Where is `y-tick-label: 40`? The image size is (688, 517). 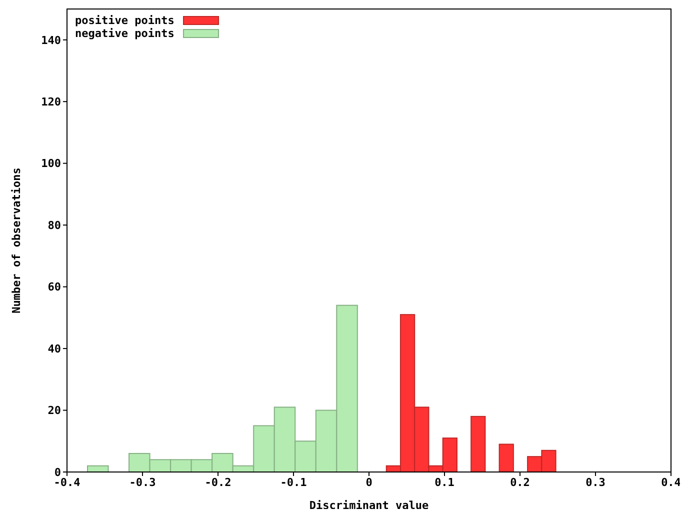 y-tick-label: 40 is located at coordinates (54, 349).